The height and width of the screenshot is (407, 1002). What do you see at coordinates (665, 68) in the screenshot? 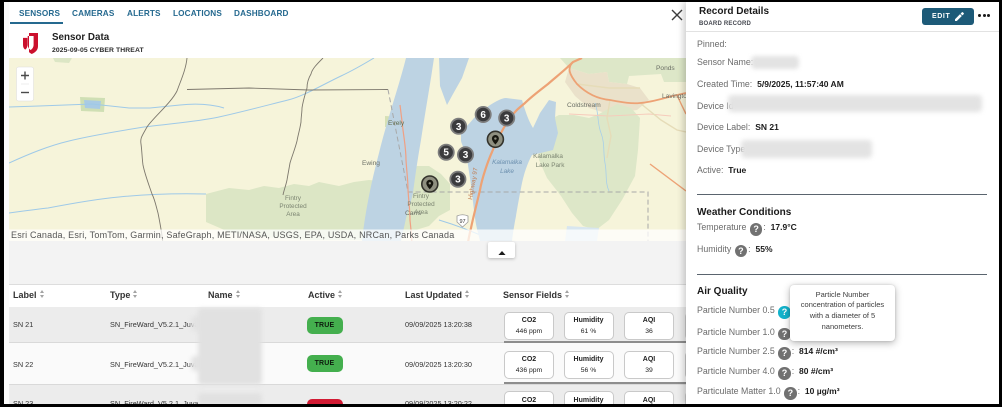
I see `svg-text: Ponds` at bounding box center [665, 68].